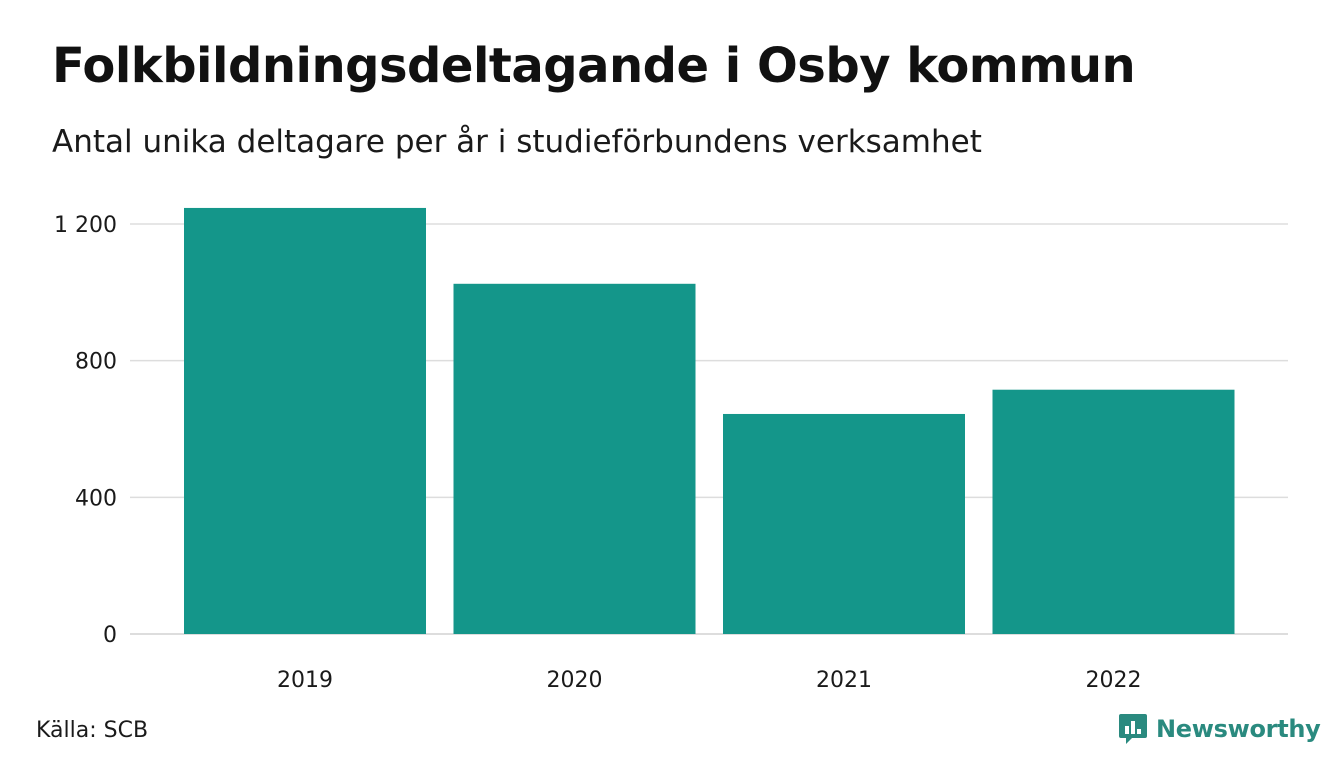 This screenshot has width=1340, height=780. What do you see at coordinates (1133, 729) in the screenshot?
I see `newsworthy-icon` at bounding box center [1133, 729].